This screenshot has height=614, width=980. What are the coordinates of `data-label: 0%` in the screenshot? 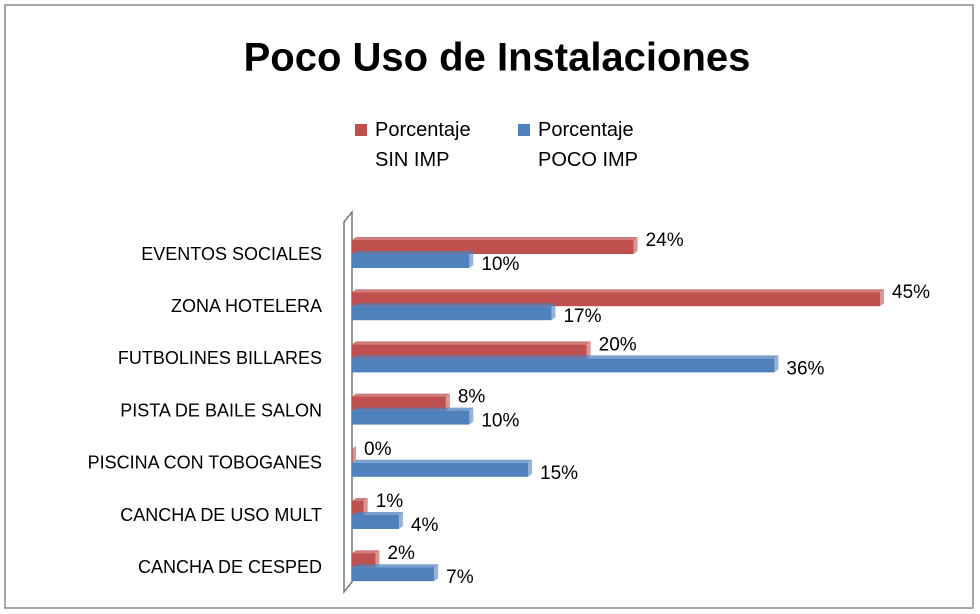 It's located at (378, 449).